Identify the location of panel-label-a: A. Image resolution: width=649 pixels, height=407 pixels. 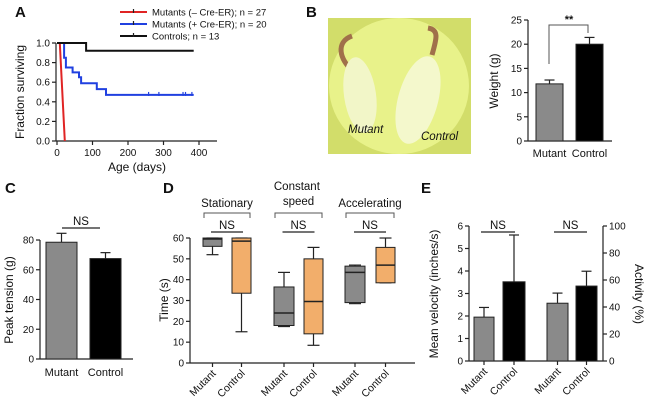
(20, 12).